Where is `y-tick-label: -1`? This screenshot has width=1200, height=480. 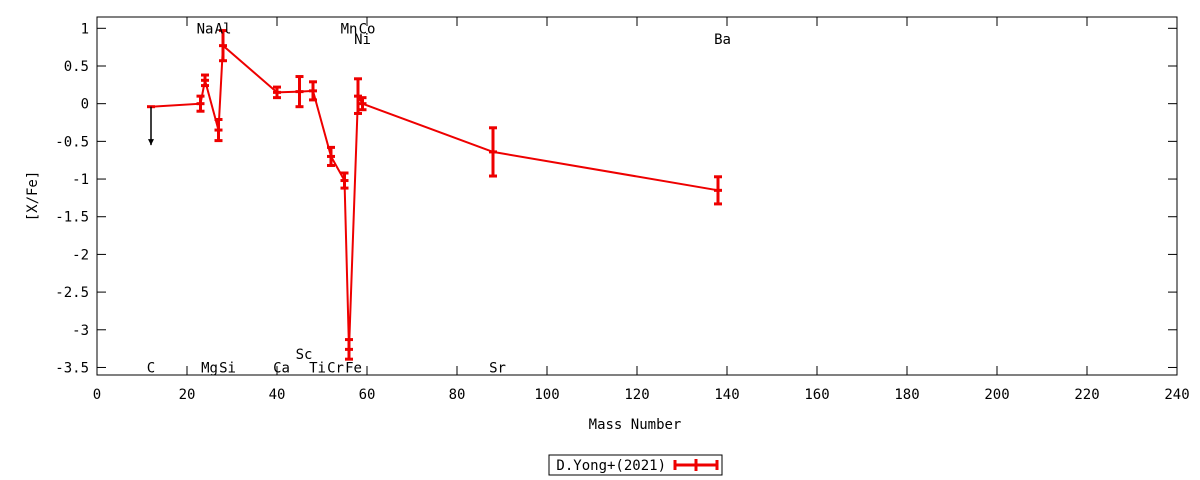
y-tick-label: -1 is located at coordinates (80, 180).